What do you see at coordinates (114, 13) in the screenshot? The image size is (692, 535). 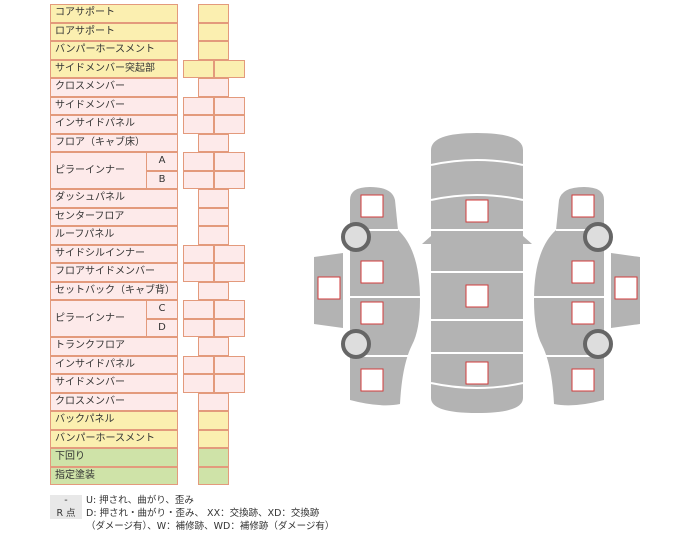 I see `row-label: コアサポート` at bounding box center [114, 13].